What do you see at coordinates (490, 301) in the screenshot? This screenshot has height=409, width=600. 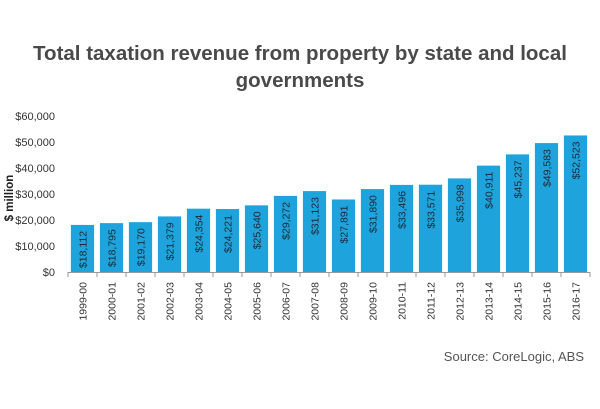 I see `x-tick-label: 2013-14` at bounding box center [490, 301].